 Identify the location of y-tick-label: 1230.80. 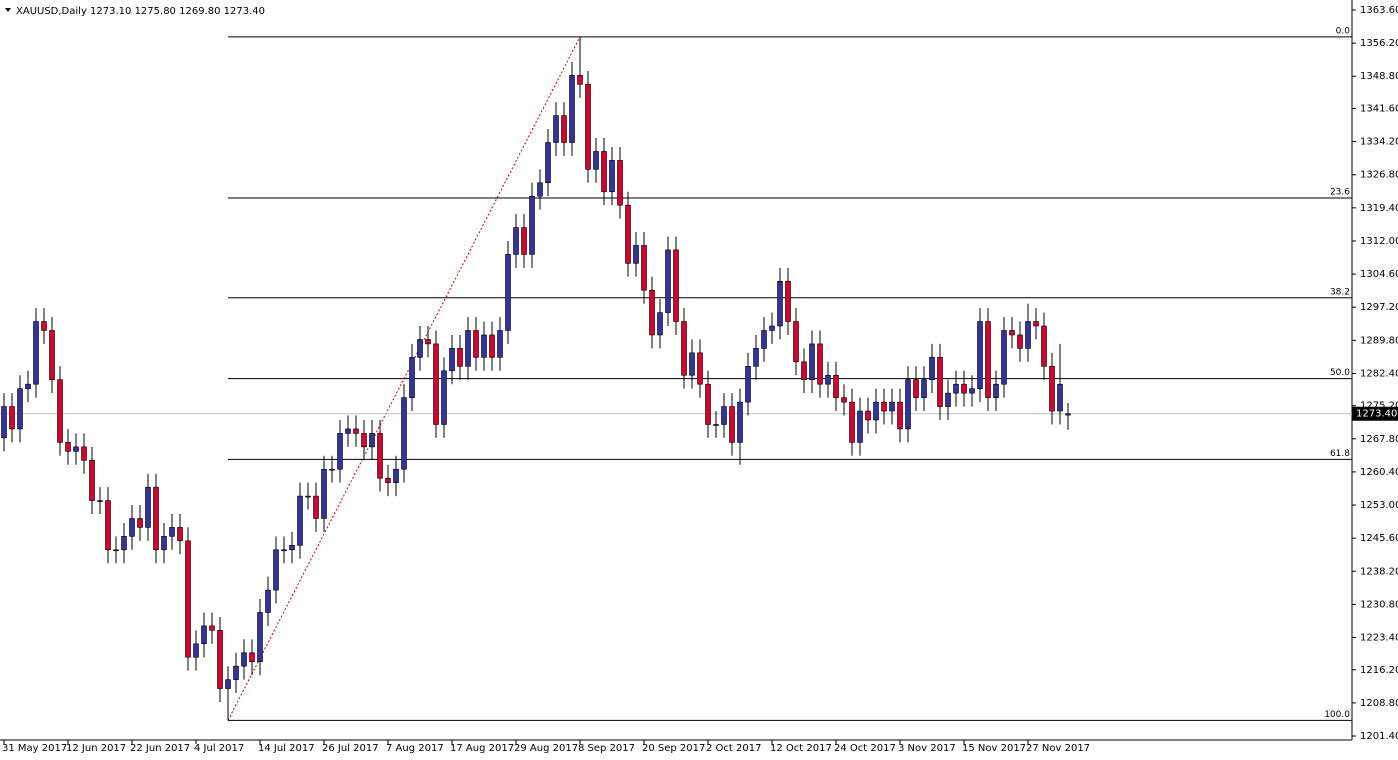
(1379, 604).